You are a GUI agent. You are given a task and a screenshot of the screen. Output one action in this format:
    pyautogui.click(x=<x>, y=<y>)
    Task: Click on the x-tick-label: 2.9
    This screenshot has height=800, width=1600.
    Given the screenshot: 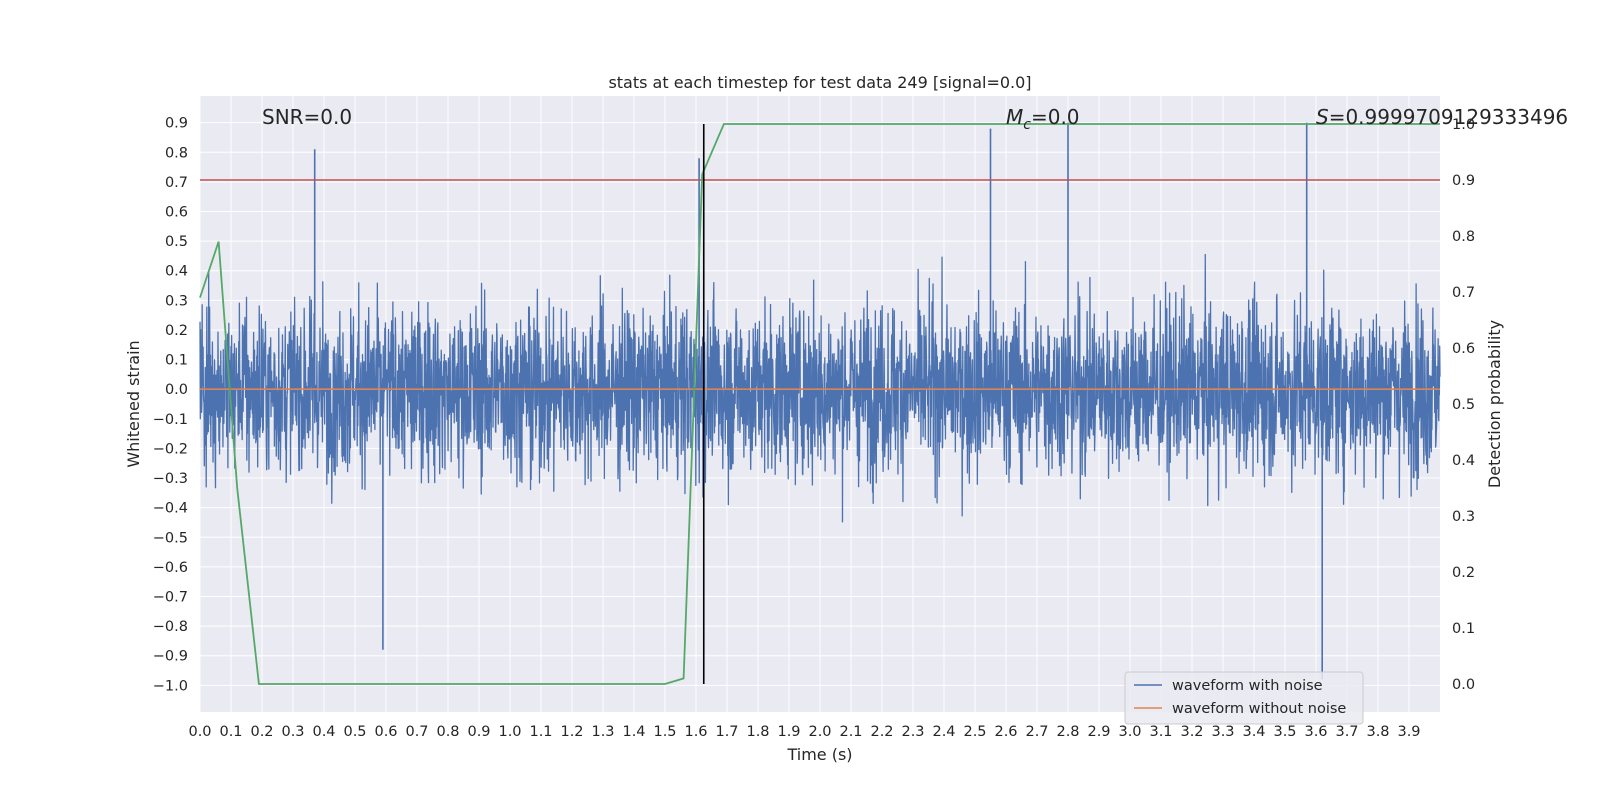 What is the action you would take?
    pyautogui.click(x=1098, y=732)
    